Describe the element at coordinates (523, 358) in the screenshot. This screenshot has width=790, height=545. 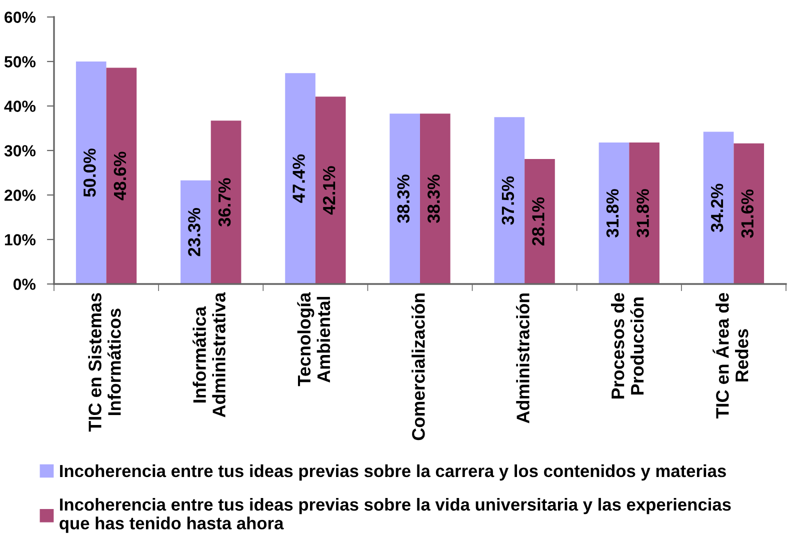
I see `x-tick-label: Administración` at that location.